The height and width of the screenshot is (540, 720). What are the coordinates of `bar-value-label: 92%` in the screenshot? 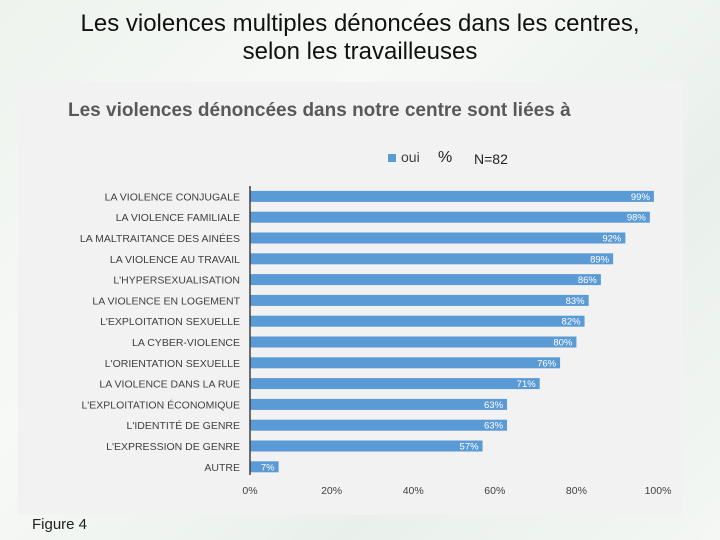 It's located at (612, 239).